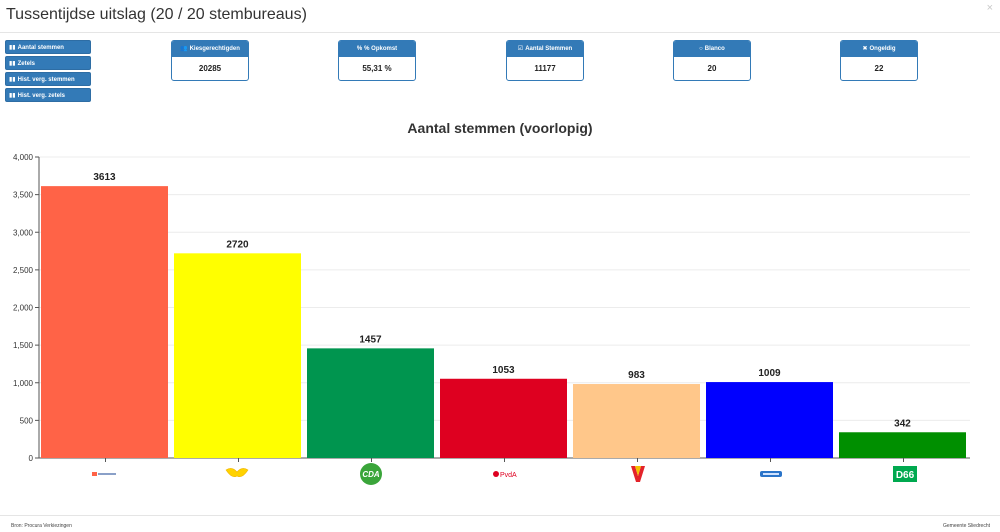 The width and height of the screenshot is (1000, 532). Describe the element at coordinates (503, 418) in the screenshot. I see `bar-PvdA` at that location.